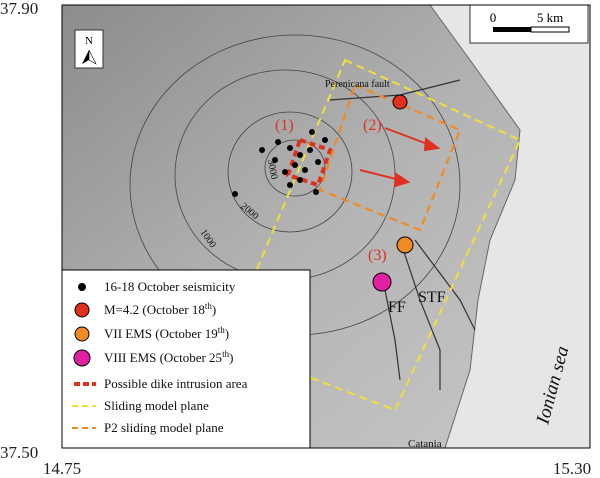 Image resolution: width=600 pixels, height=478 pixels. I want to click on scale-label: 5 km, so click(550, 17).